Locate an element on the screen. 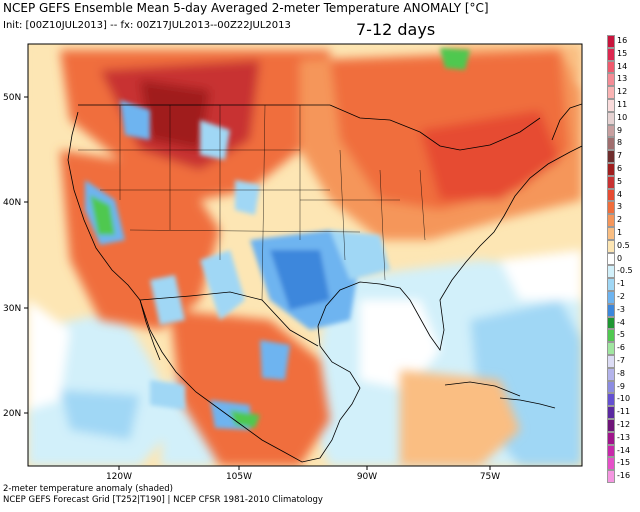 This screenshot has width=640, height=512. legend-entry: 11 is located at coordinates (622, 106).